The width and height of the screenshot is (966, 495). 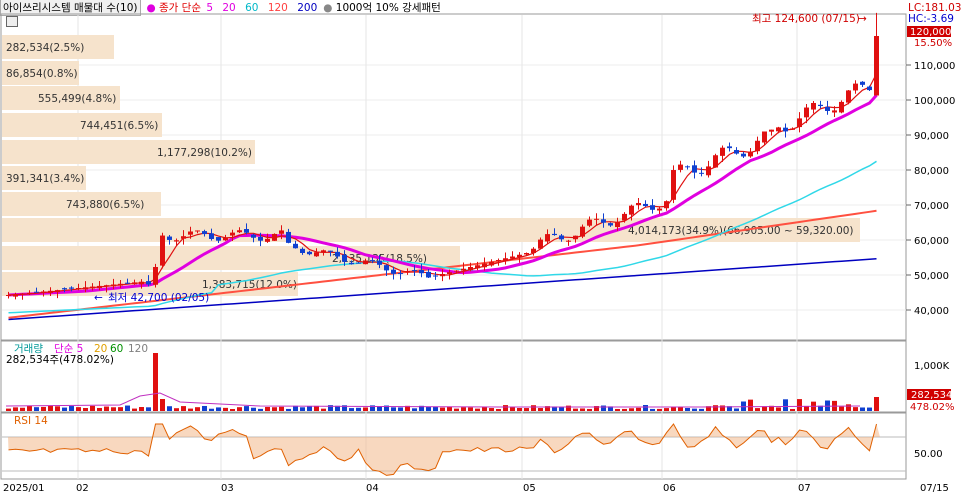 What do you see at coordinates (77, 99) in the screenshot?
I see `volume-profile-label: 555,499(4.8%)` at bounding box center [77, 99].